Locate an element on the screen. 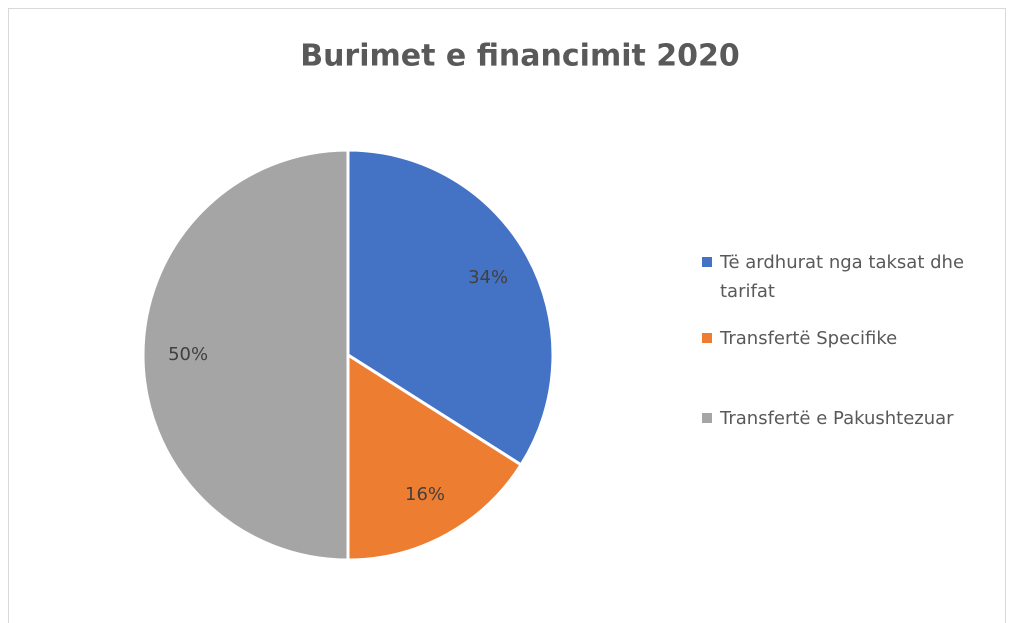 This screenshot has width=1016, height=623. legend-item: Transfertë e Pakushtezuar is located at coordinates (852, 418).